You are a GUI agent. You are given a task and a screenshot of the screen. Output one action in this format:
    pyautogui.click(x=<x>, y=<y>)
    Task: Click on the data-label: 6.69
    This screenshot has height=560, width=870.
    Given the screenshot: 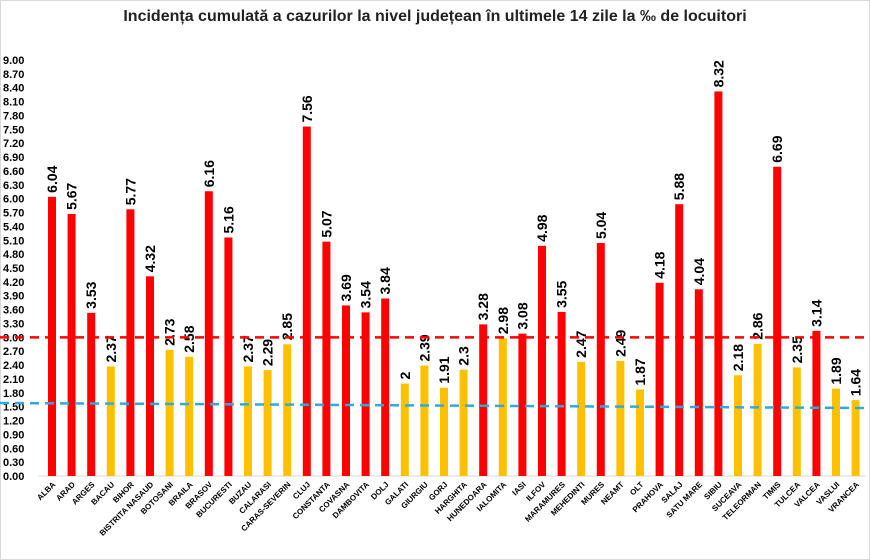 What is the action you would take?
    pyautogui.click(x=777, y=148)
    